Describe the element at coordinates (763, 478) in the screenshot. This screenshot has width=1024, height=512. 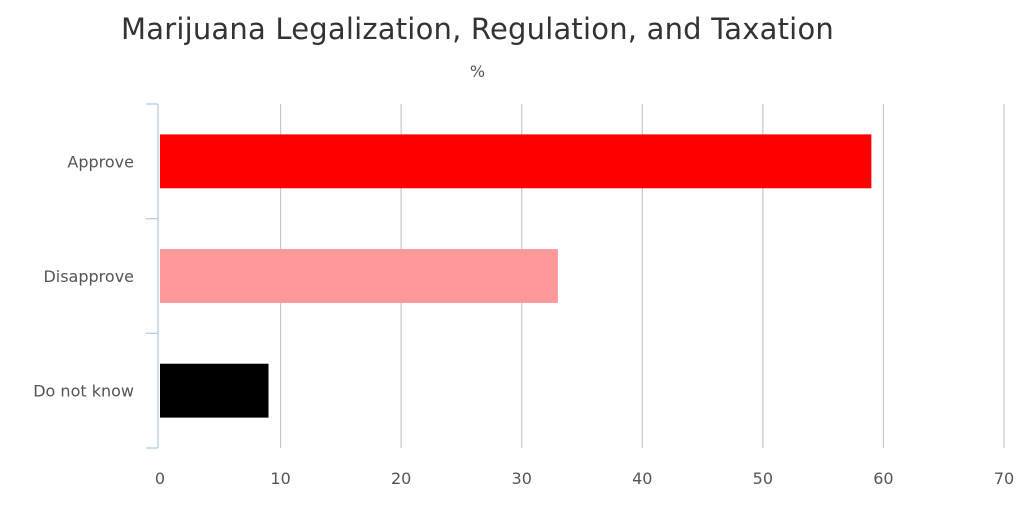
I see `x-tick-label: 50` at that location.